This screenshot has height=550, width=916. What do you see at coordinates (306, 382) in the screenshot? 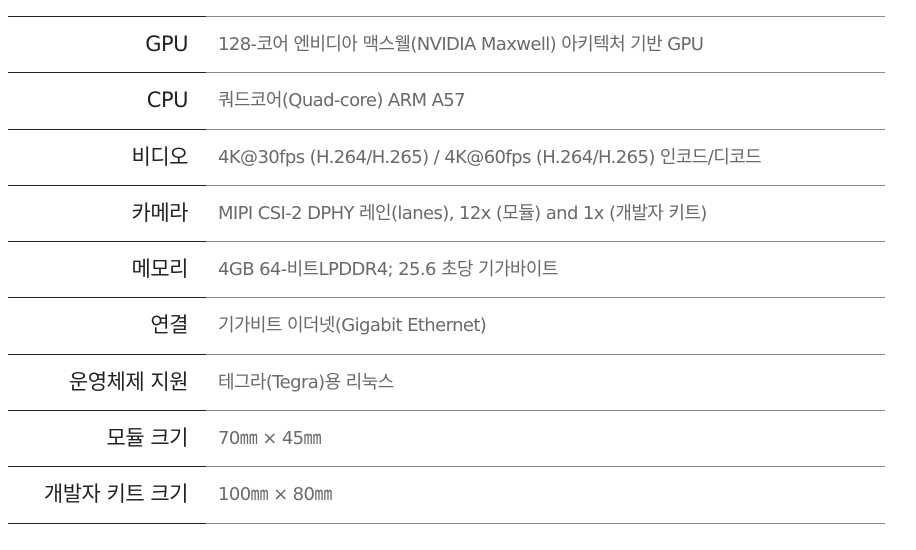
I see `spec-value: 테그라(Tegra)용 리눅스` at bounding box center [306, 382].